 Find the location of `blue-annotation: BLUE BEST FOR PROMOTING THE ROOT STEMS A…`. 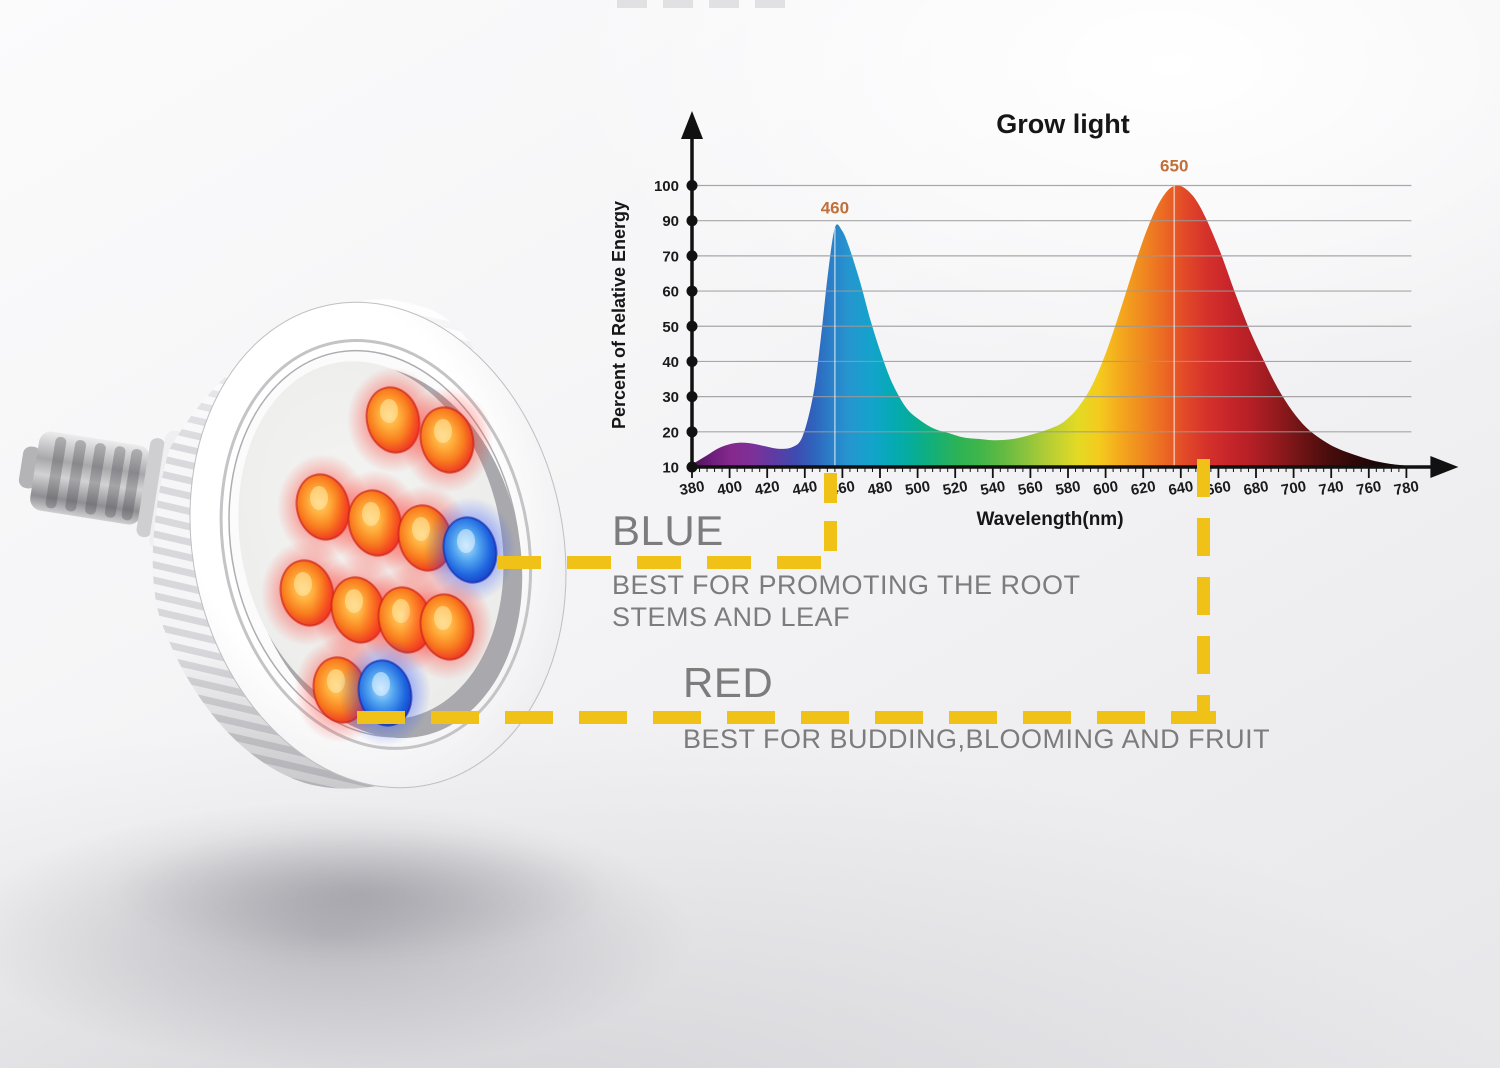

blue-annotation: BLUE BEST FOR PROMOTING THE ROOT STEMS A… is located at coordinates (846, 571).